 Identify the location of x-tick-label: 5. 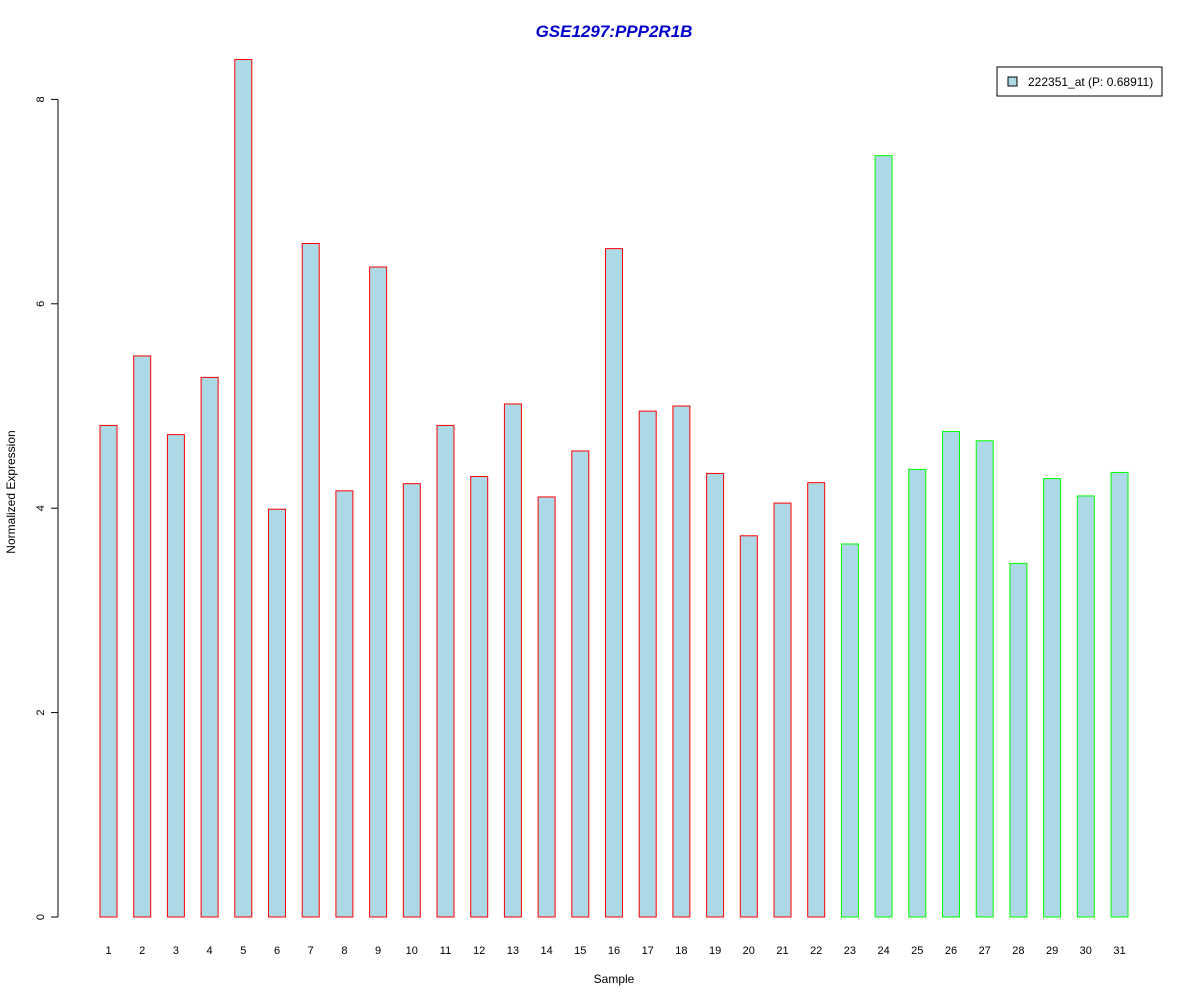
(243, 951).